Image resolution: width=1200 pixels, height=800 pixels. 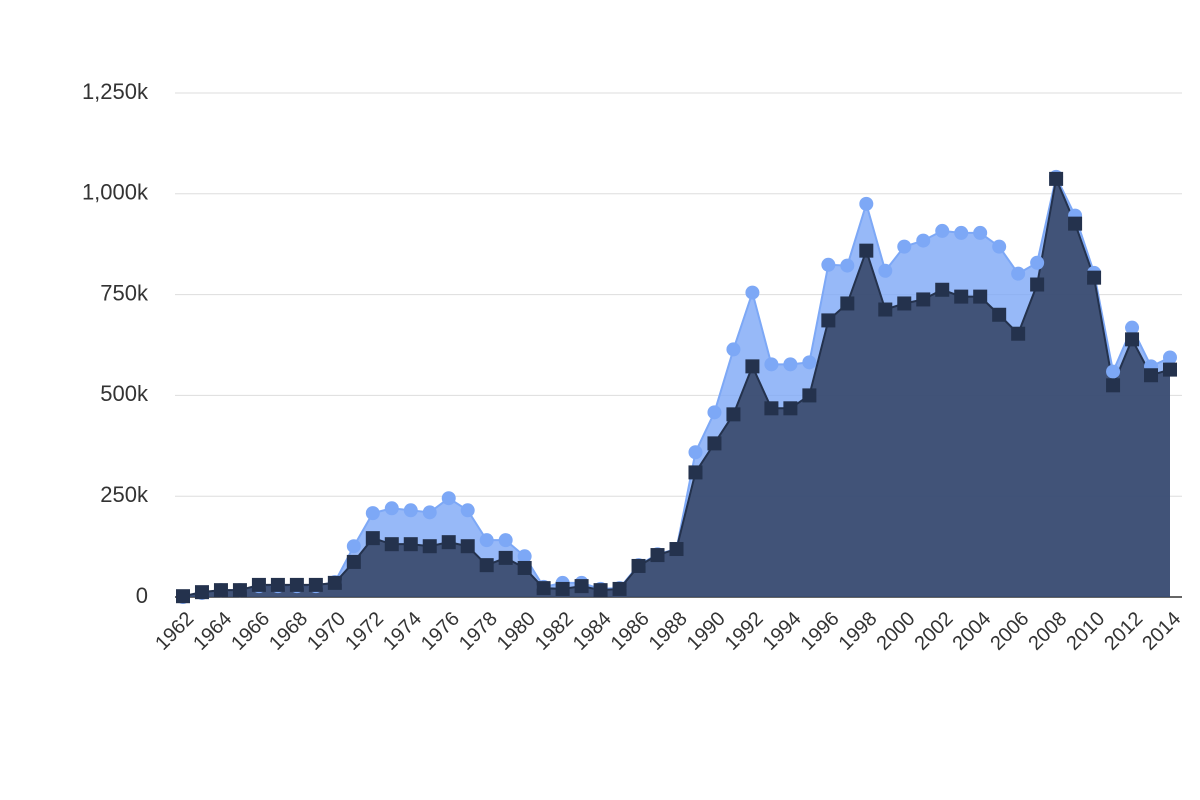 I want to click on x-tick-label: 1968, so click(x=288, y=631).